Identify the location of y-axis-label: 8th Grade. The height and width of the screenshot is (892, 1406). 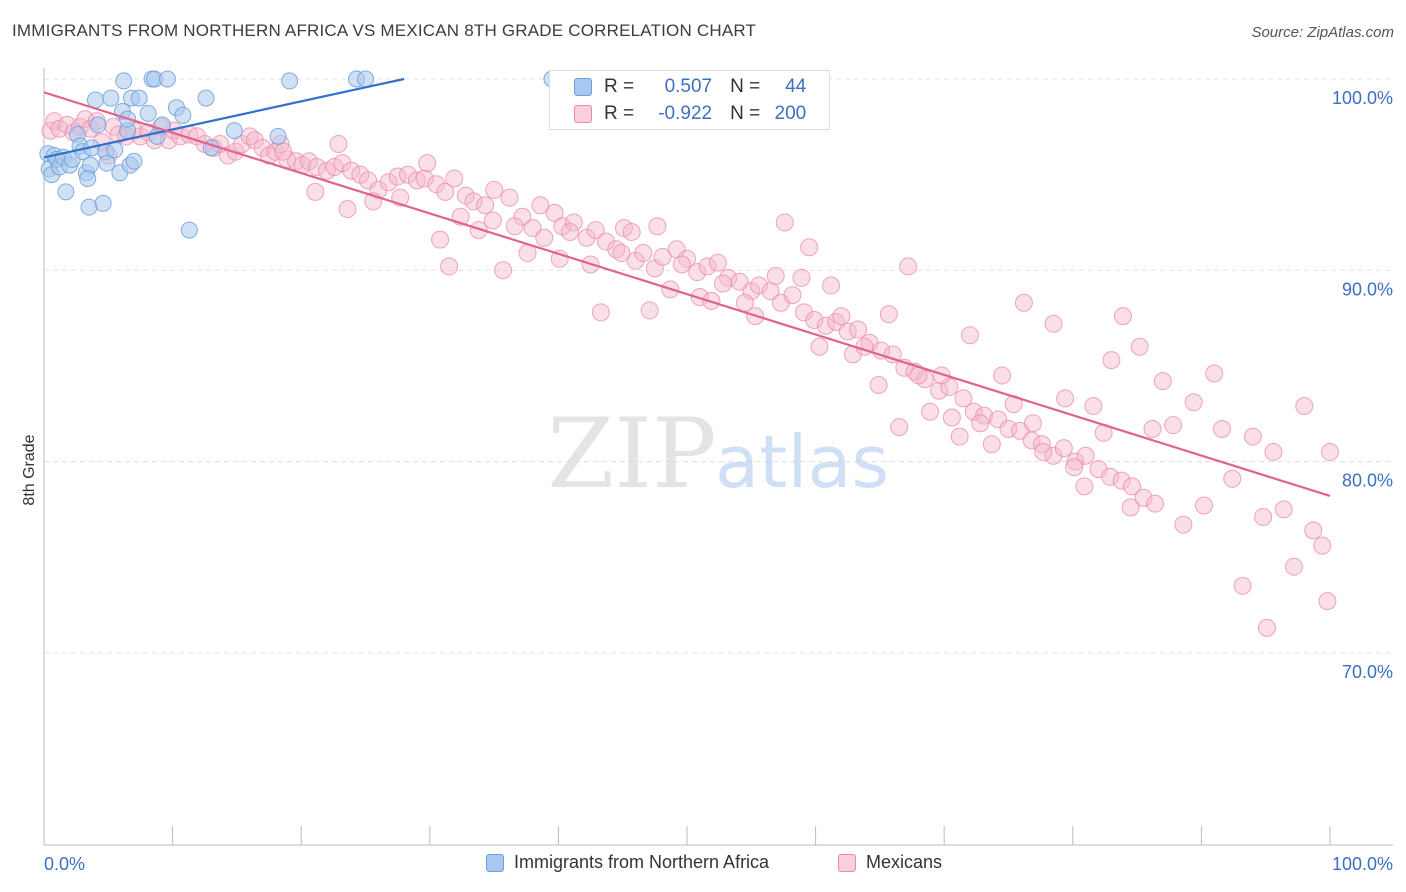
(29, 469).